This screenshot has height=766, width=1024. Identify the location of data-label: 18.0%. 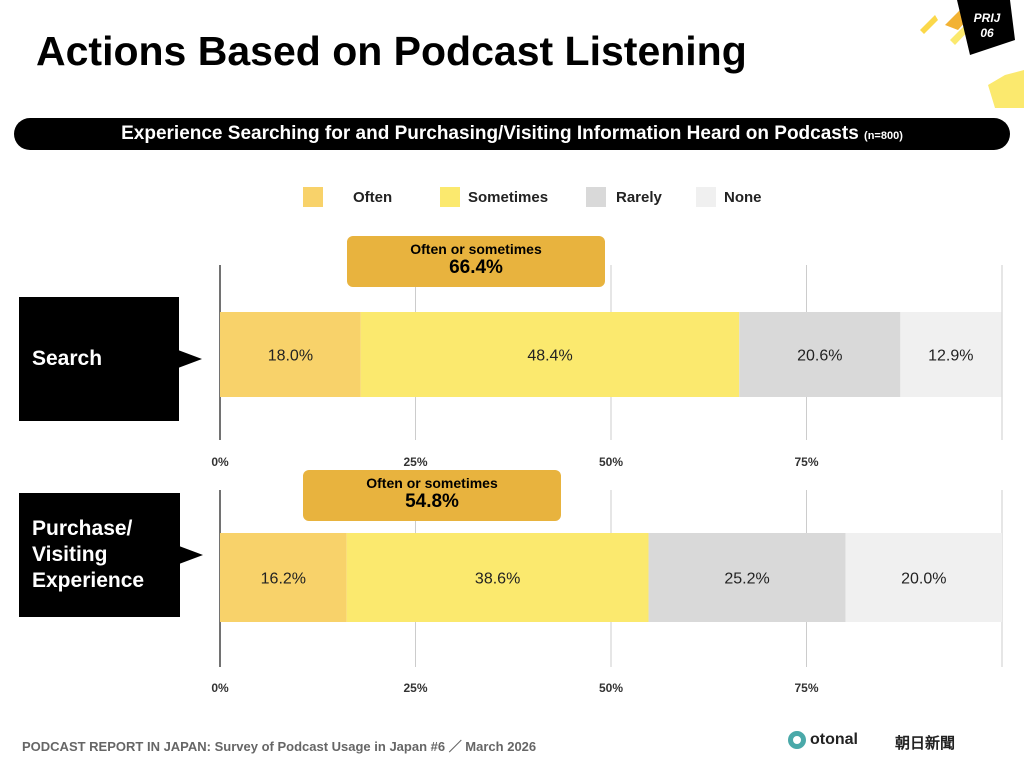
(290, 356).